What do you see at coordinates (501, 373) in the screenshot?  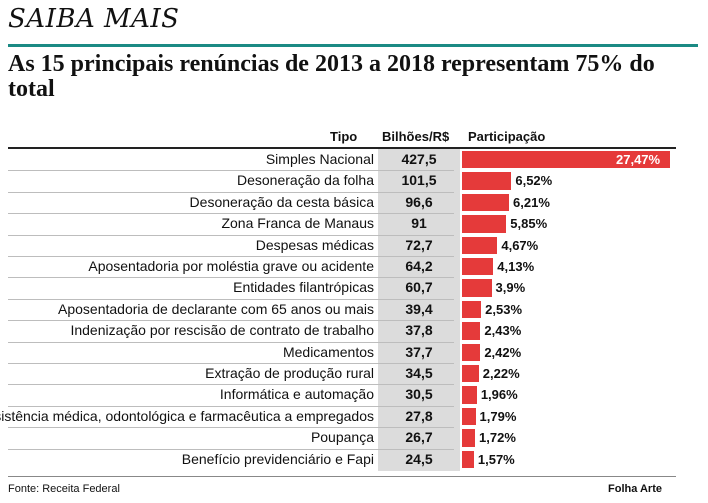 I see `share-label: 2,22%` at bounding box center [501, 373].